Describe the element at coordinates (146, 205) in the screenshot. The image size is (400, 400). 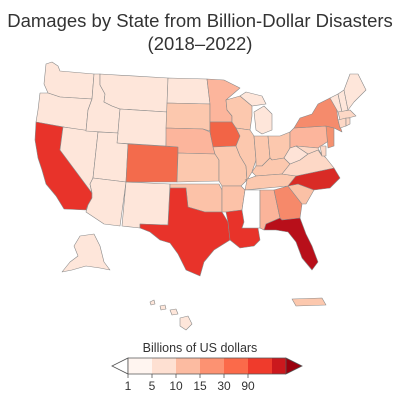
I see `state-NM` at that location.